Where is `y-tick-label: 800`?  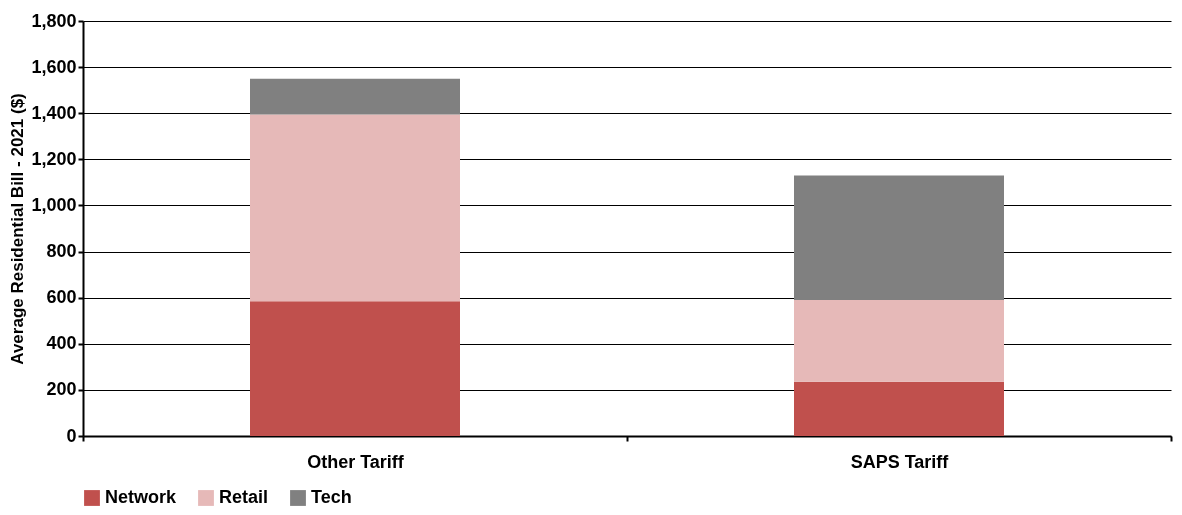
y-tick-label: 800 is located at coordinates (61, 251).